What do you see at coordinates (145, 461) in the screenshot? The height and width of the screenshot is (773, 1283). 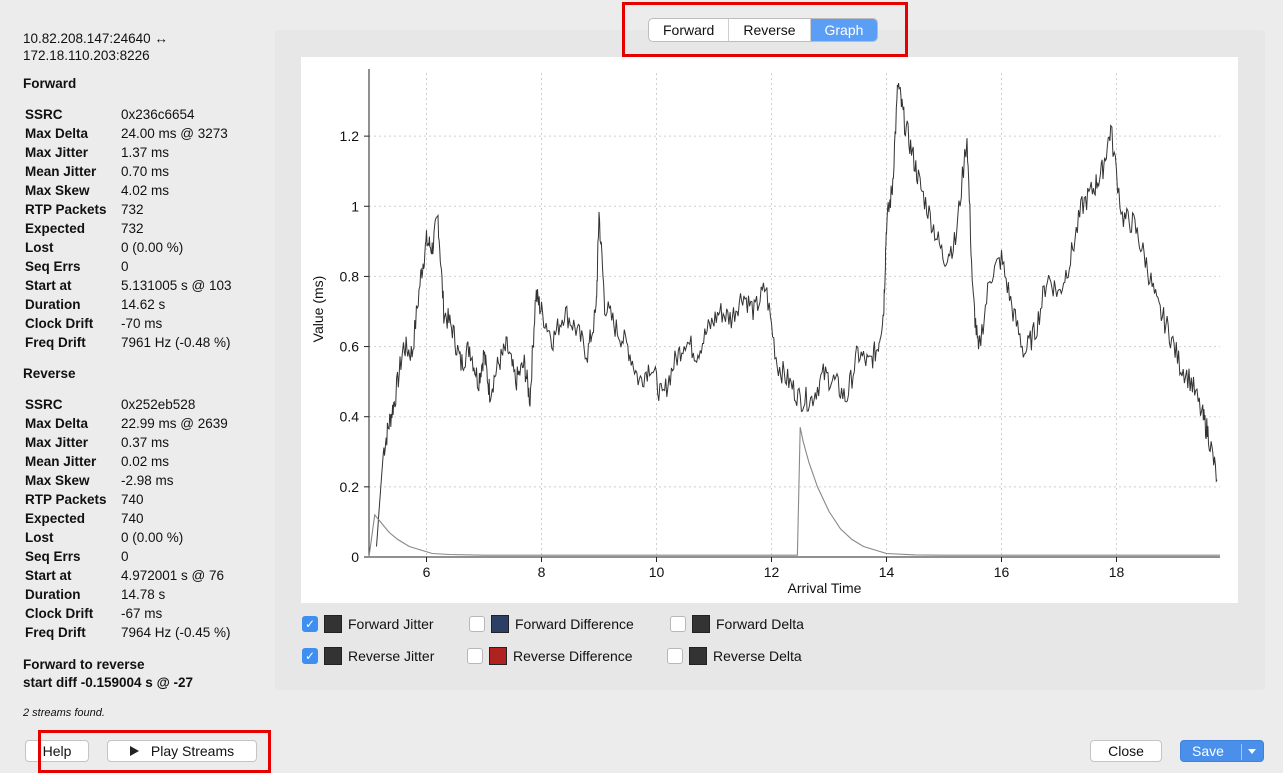 I see `reverse-stat-value: 0.02 ms` at bounding box center [145, 461].